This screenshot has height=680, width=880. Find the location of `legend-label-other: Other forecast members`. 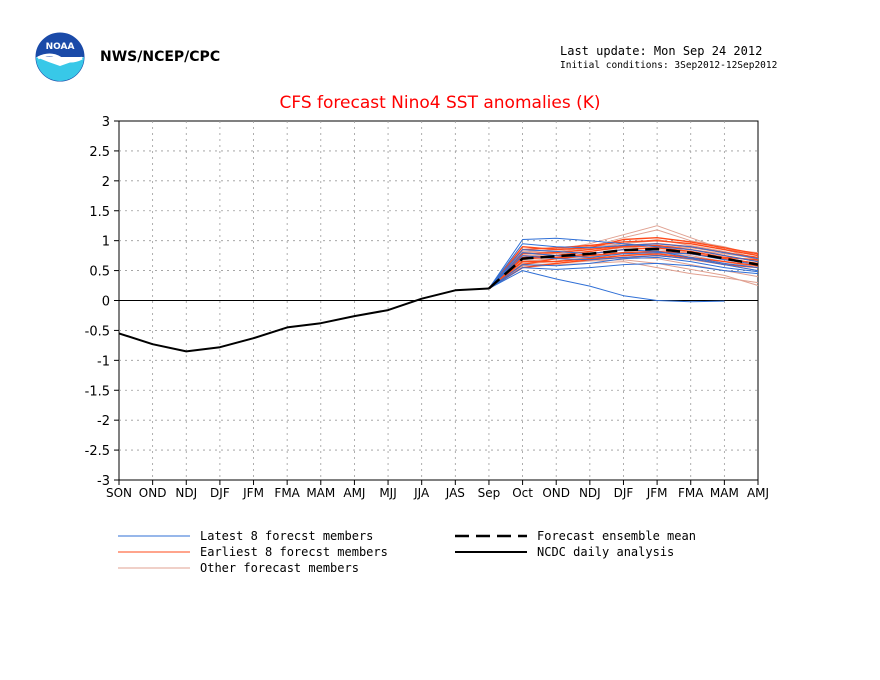

legend-label-other: Other forecast members is located at coordinates (279, 568).